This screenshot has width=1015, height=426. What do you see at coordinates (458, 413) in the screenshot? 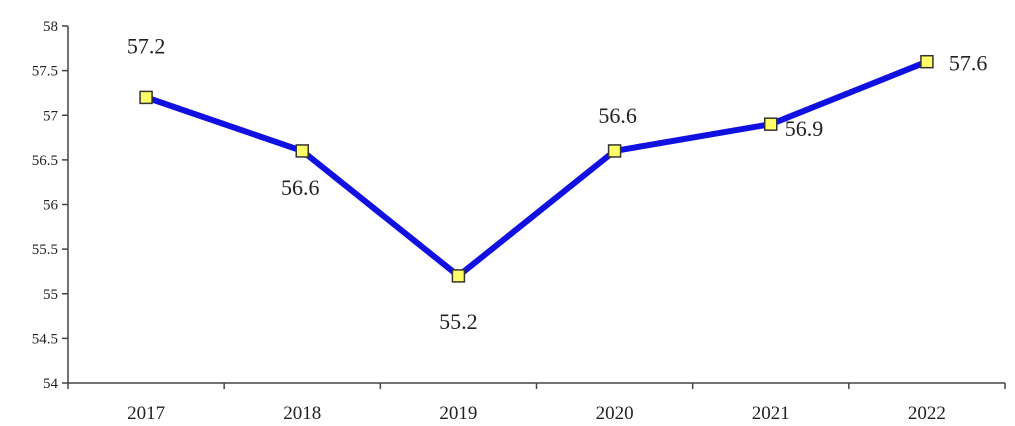
I see `x-tick-label: 2019` at bounding box center [458, 413].